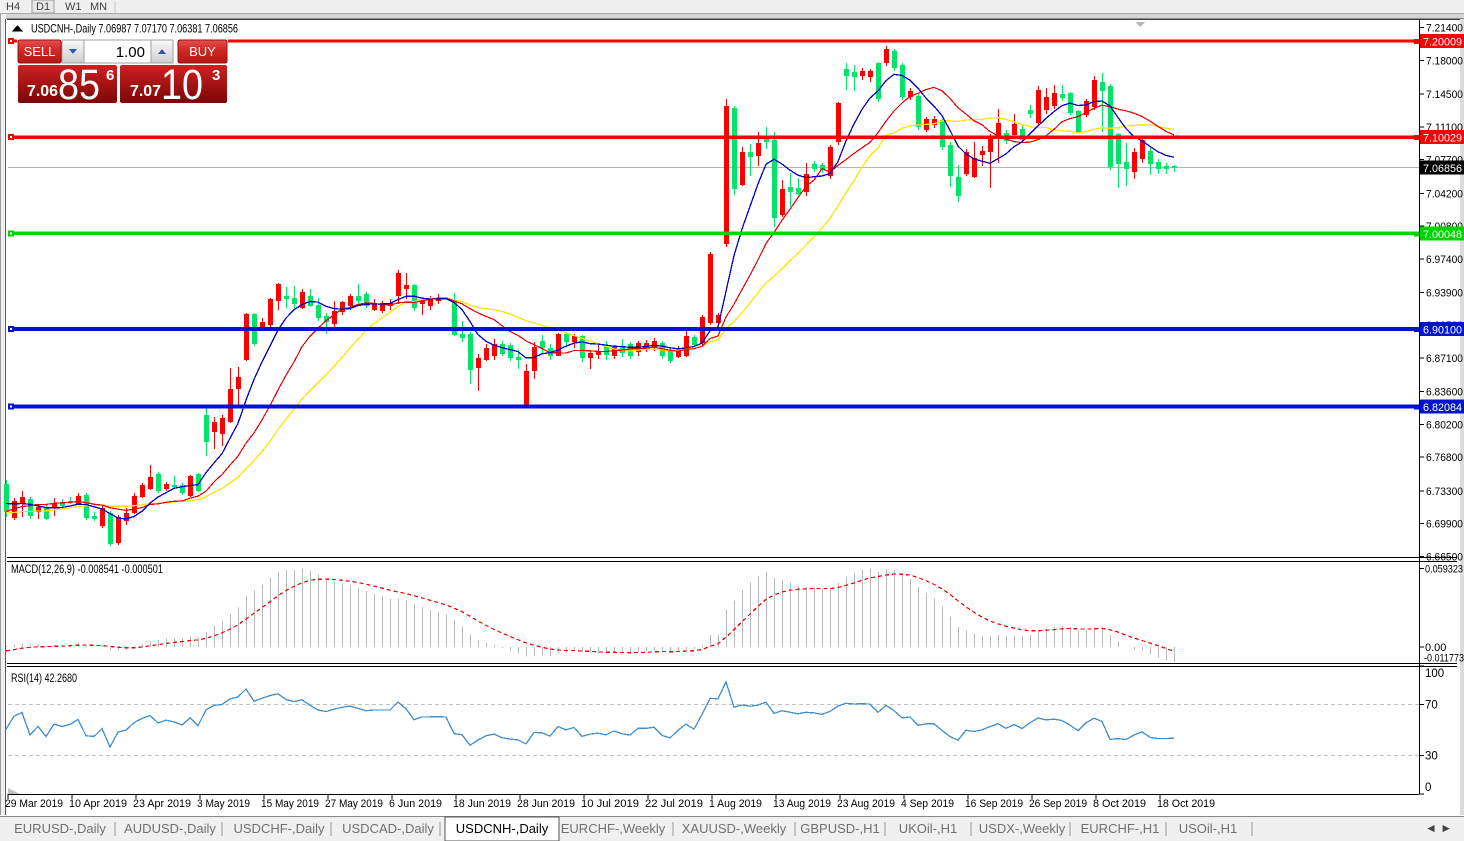 The image size is (1464, 841). What do you see at coordinates (1119, 804) in the screenshot?
I see `svg-text: 8 Oct 2019` at bounding box center [1119, 804].